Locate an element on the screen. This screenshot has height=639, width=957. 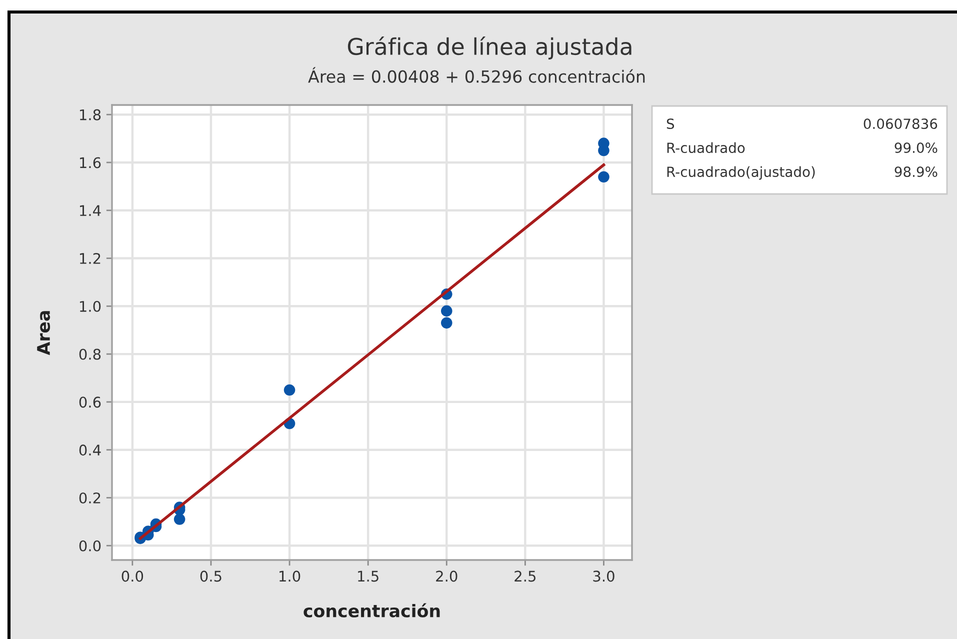
y-tick-label: 0.8 is located at coordinates (90, 354).